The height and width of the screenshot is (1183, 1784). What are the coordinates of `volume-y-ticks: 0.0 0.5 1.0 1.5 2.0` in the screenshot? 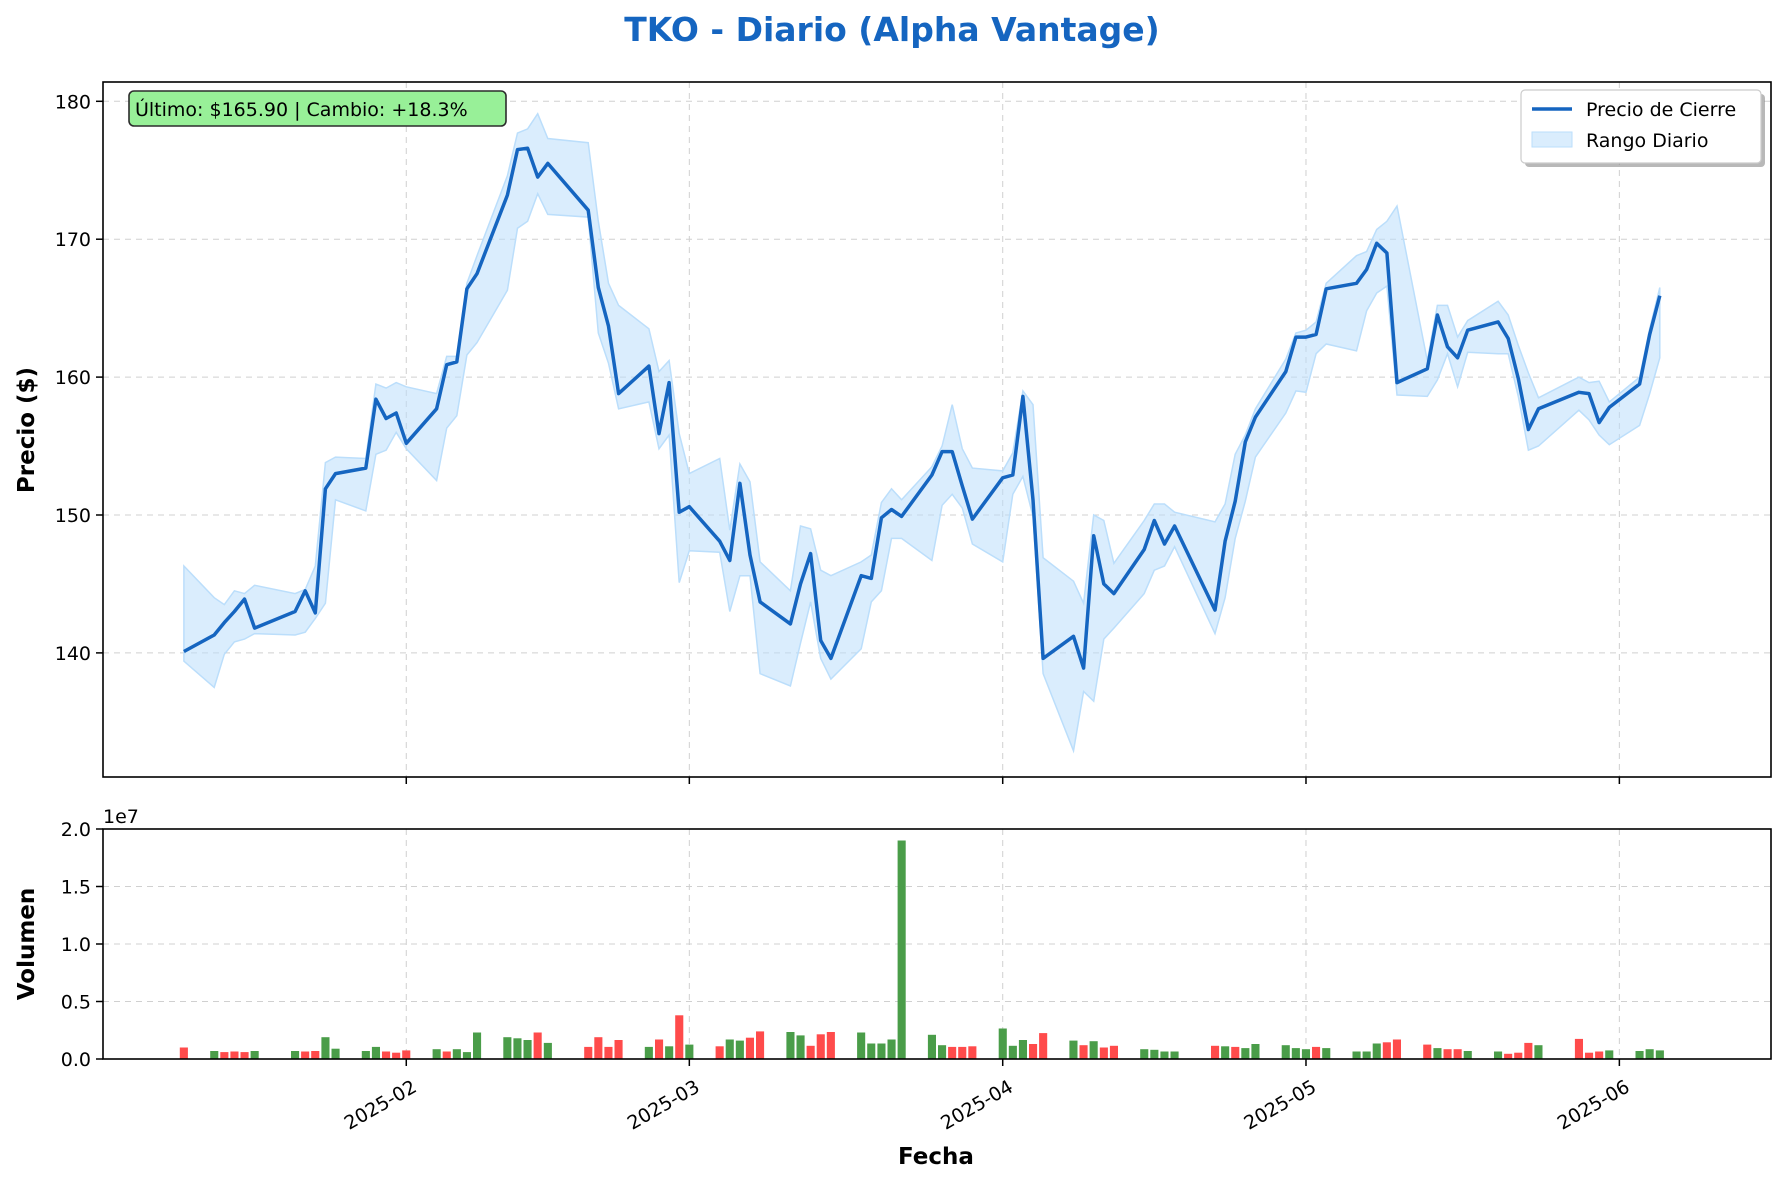 It's located at (82, 945).